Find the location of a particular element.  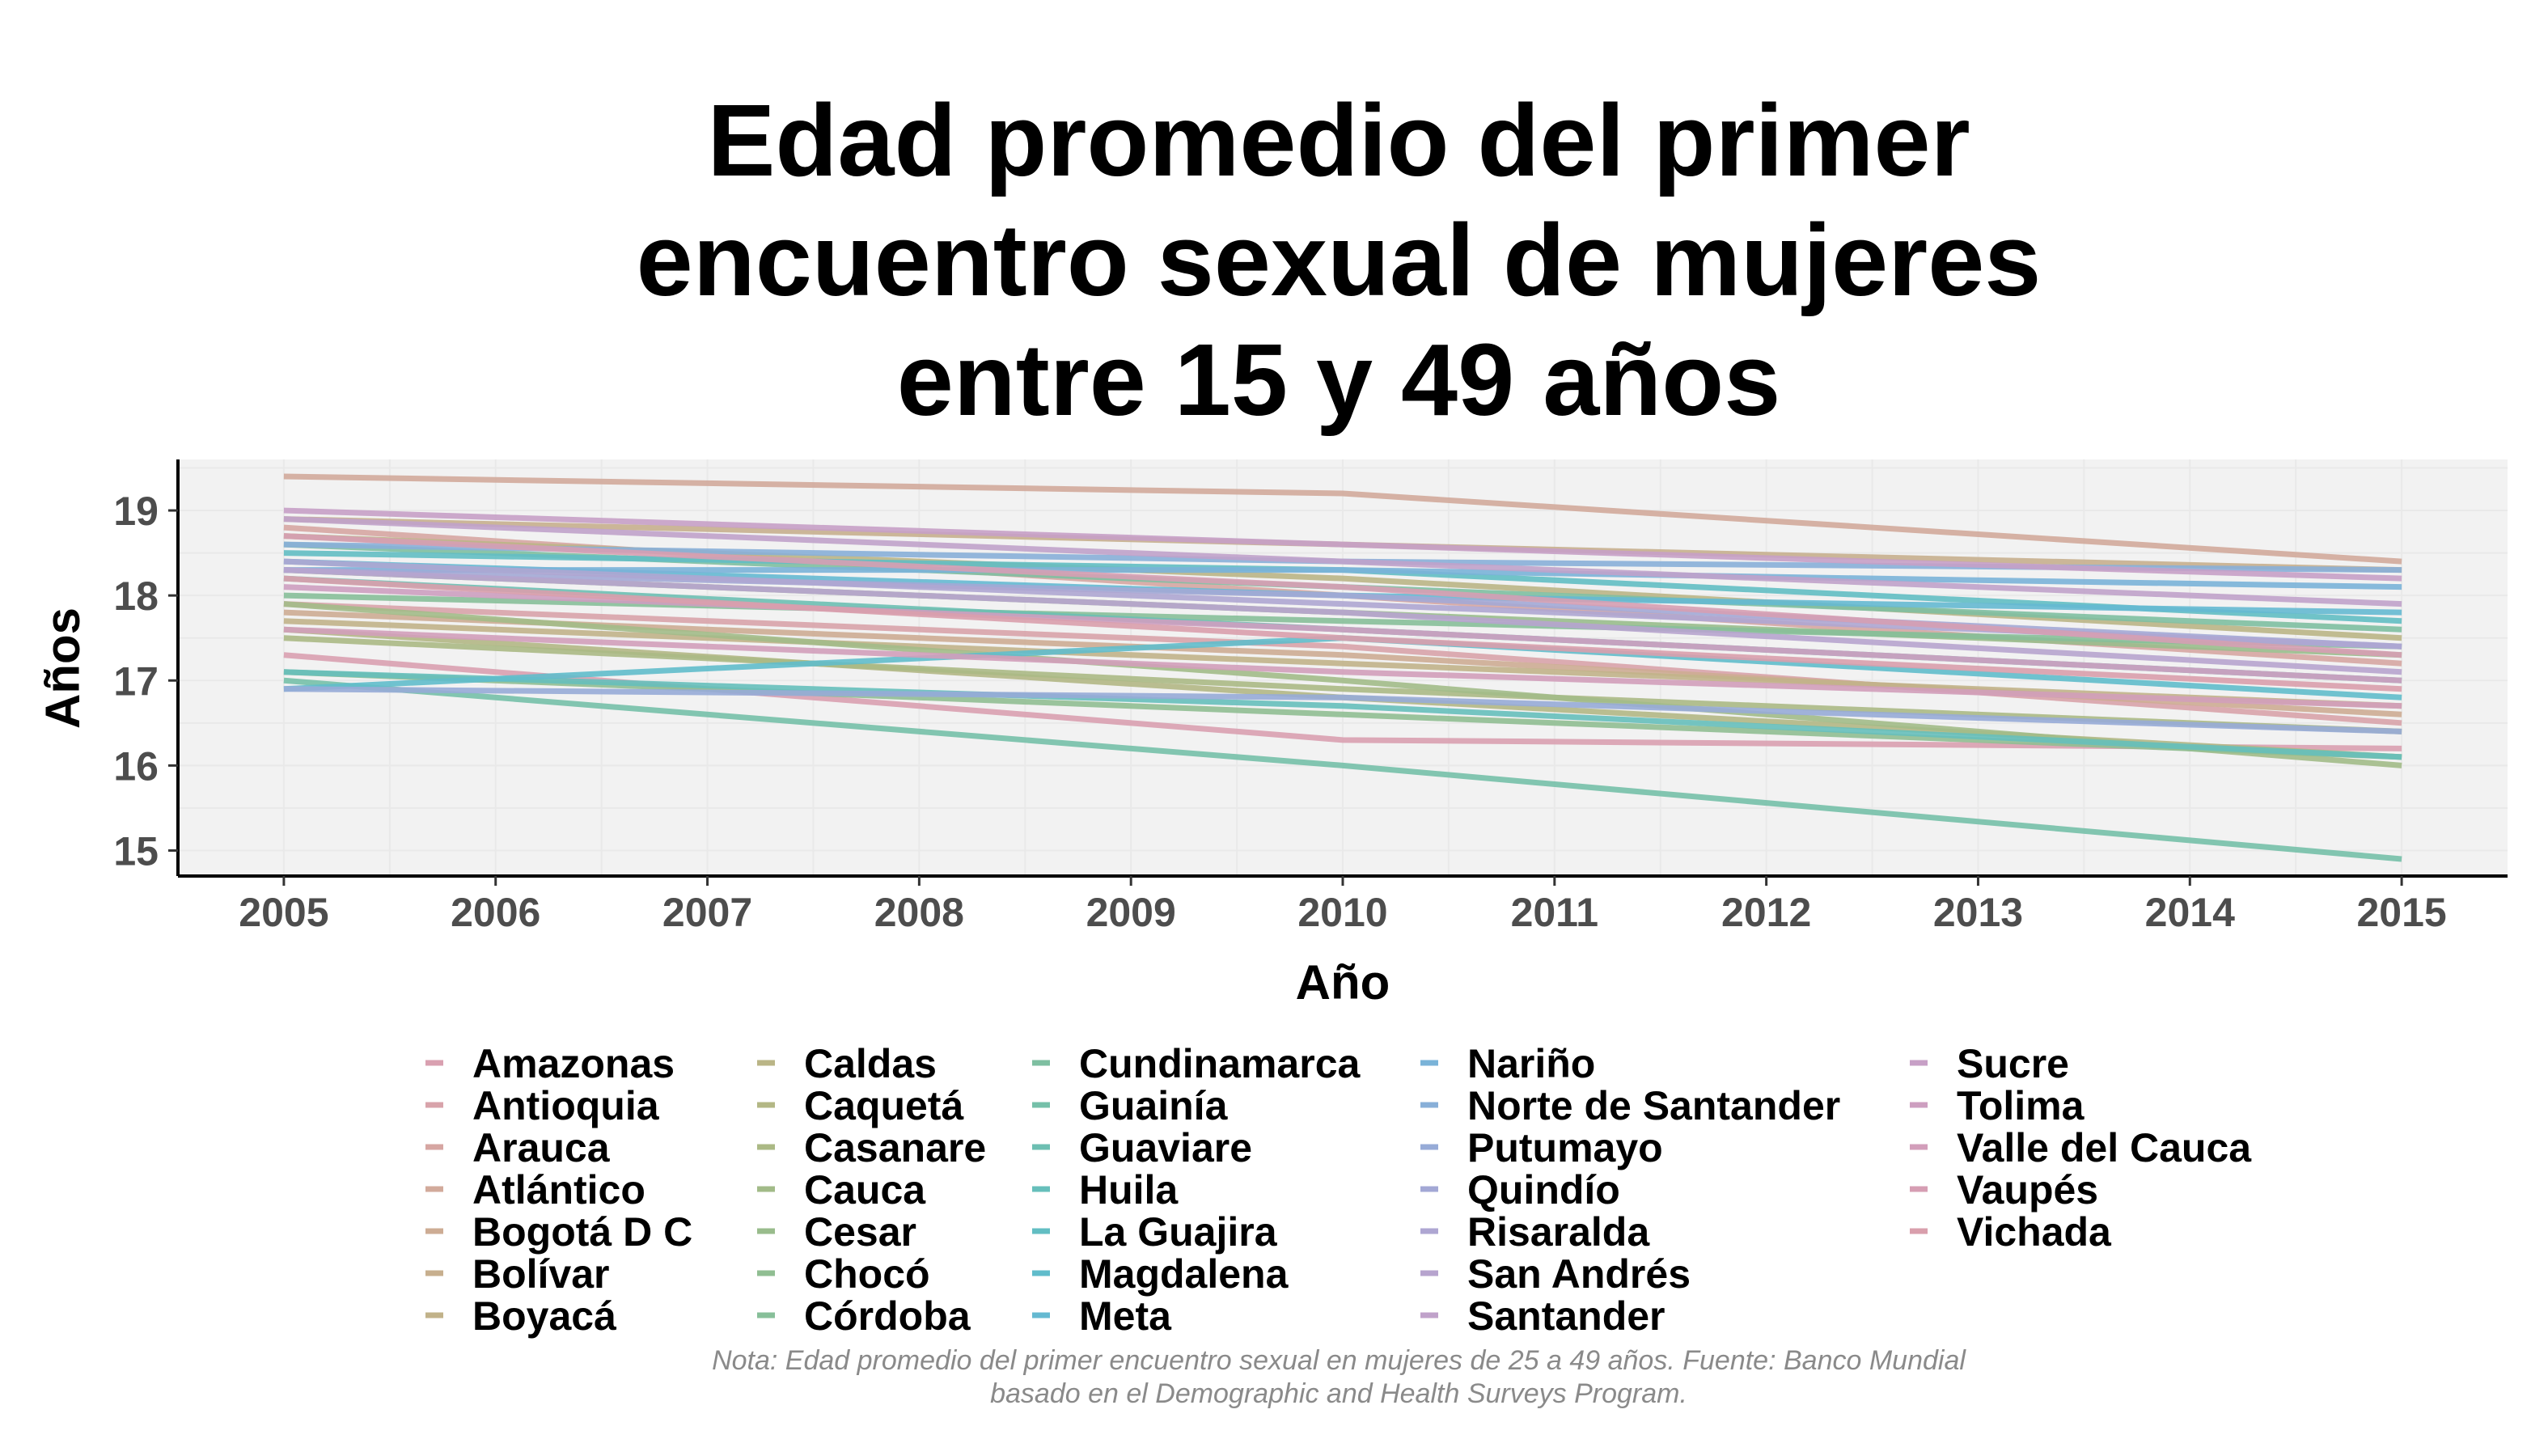

legend-item: Risaralda is located at coordinates (1535, 1232).